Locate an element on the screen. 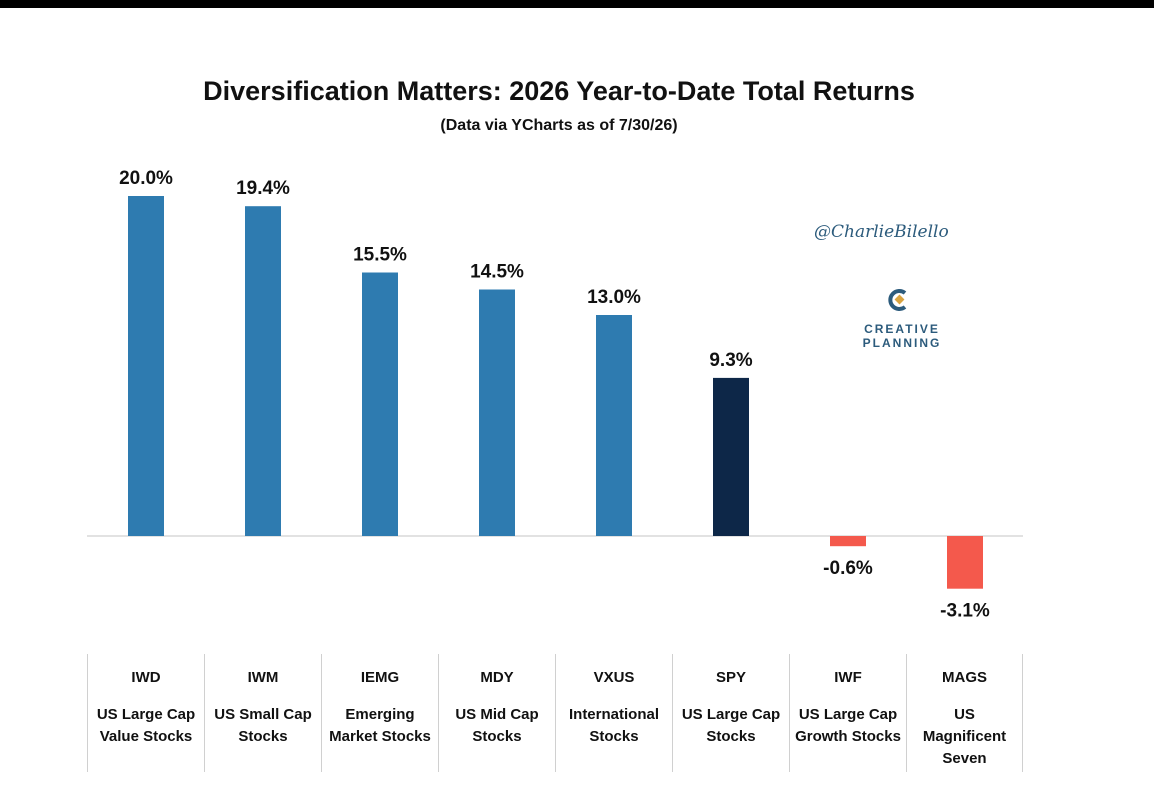 The height and width of the screenshot is (790, 1154). category-column: MDY US Mid Cap Stocks is located at coordinates (496, 713).